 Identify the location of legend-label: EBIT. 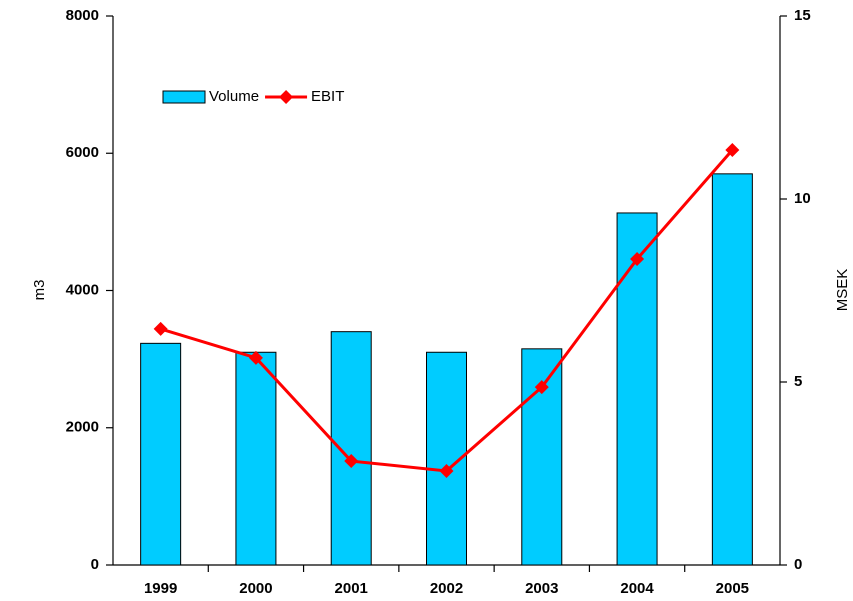
(327, 96).